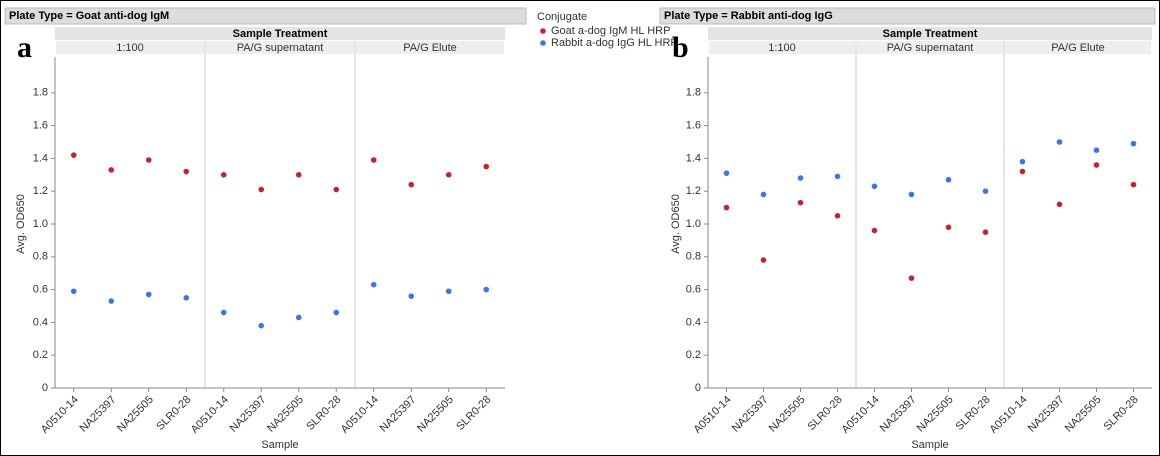 This screenshot has height=456, width=1160. I want to click on y-tick-label: 1.0, so click(693, 224).